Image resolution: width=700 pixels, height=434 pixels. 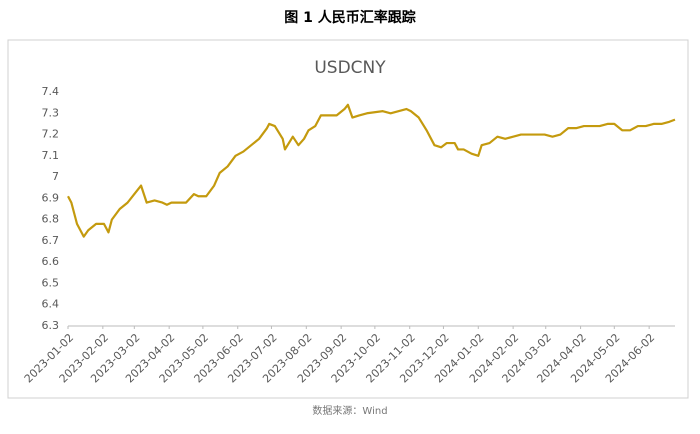 What do you see at coordinates (51, 134) in the screenshot?
I see `y-tick-label: 7.2` at bounding box center [51, 134].